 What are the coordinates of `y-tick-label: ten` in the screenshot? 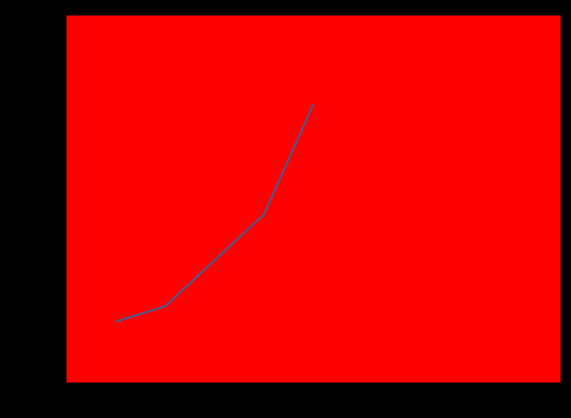 It's located at (46, 76).